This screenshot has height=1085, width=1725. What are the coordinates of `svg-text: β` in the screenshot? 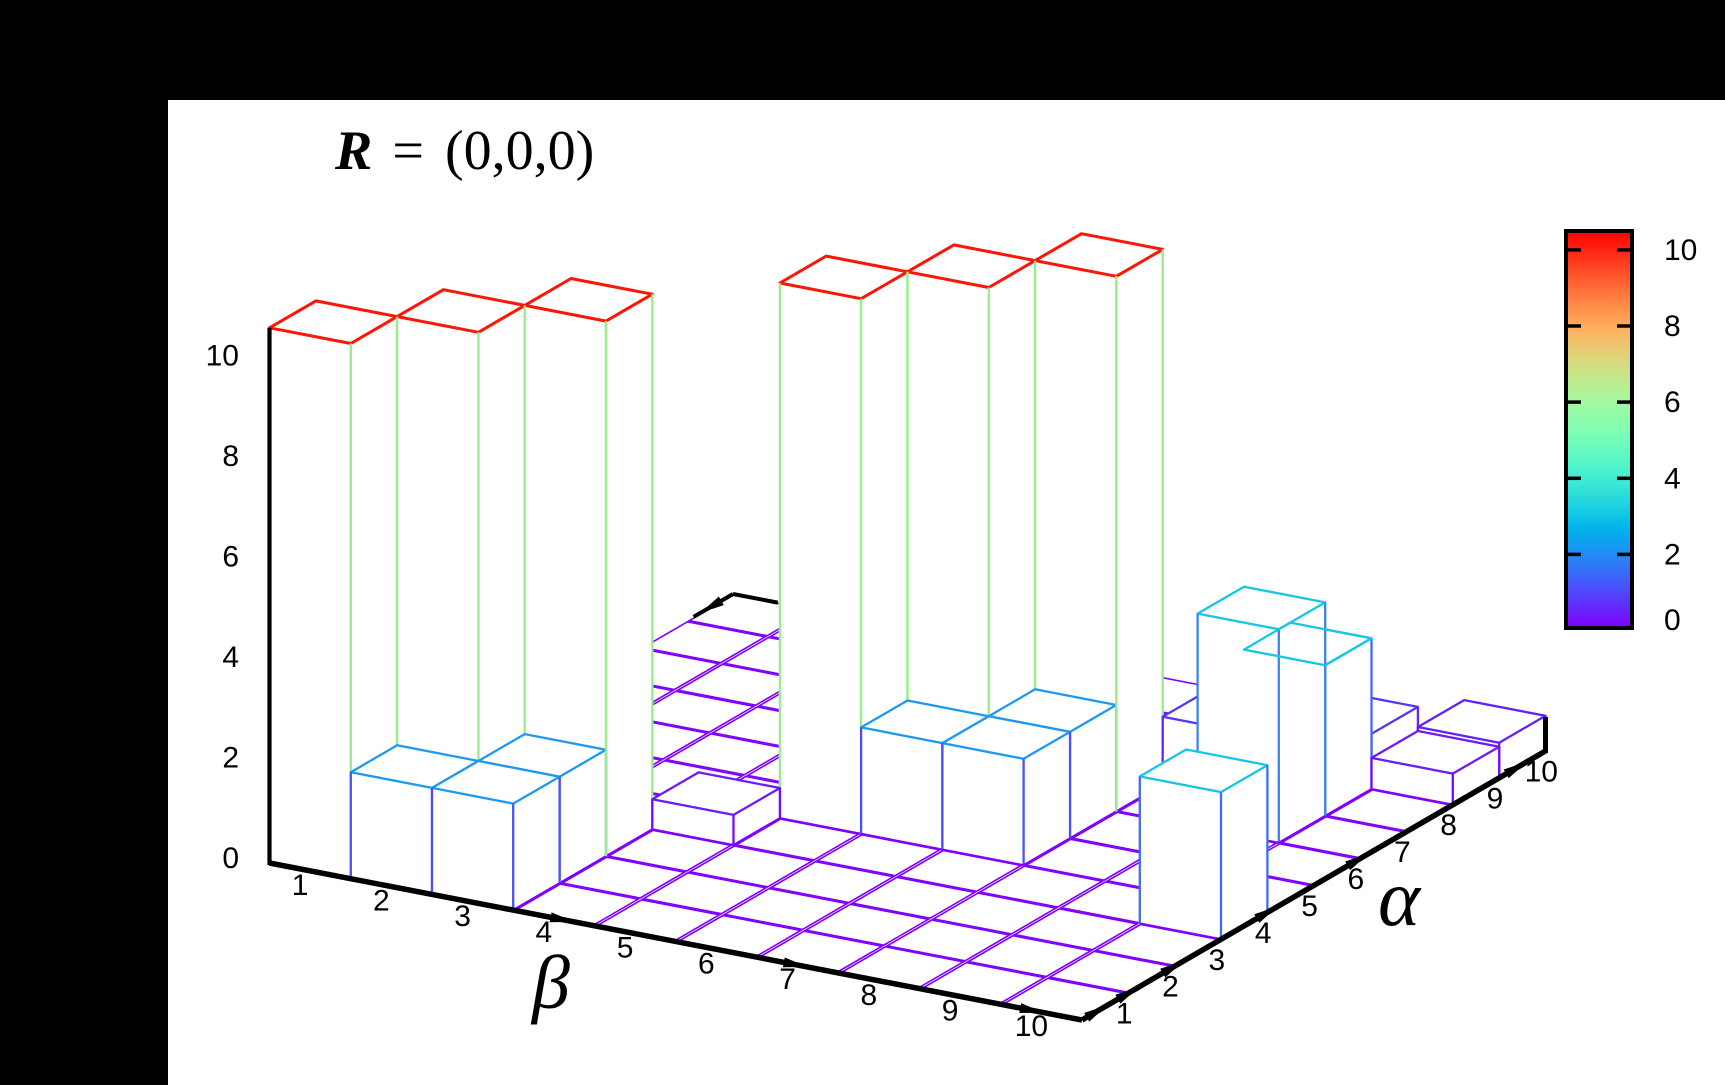 It's located at (550, 983).